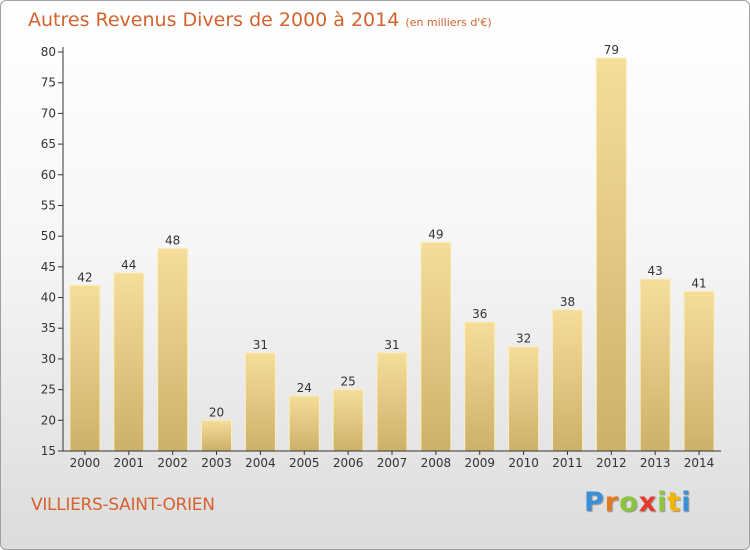 The width and height of the screenshot is (750, 550). What do you see at coordinates (48, 420) in the screenshot?
I see `y-tick-label: 20` at bounding box center [48, 420].